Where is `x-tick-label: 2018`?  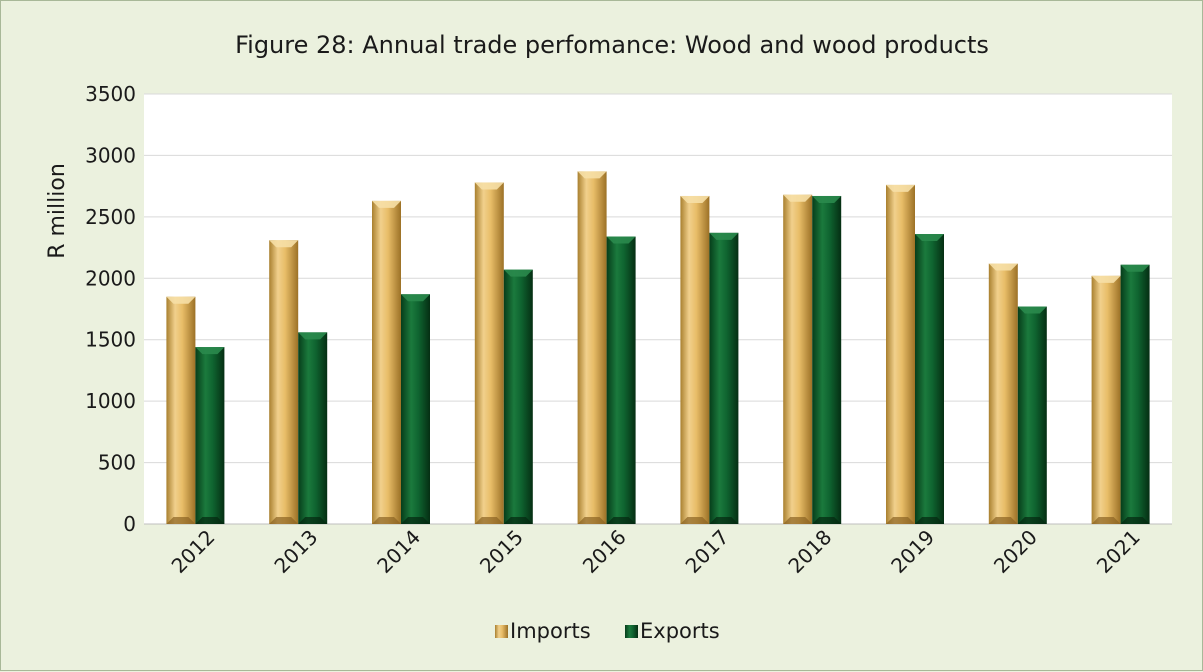
x-tick-label: 2018 is located at coordinates (809, 551).